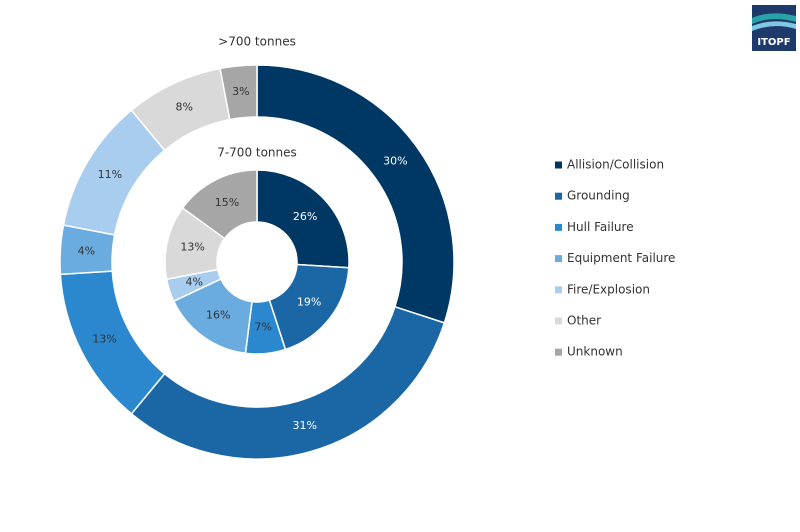  What do you see at coordinates (183, 106) in the screenshot?
I see `data-label: 8%` at bounding box center [183, 106].